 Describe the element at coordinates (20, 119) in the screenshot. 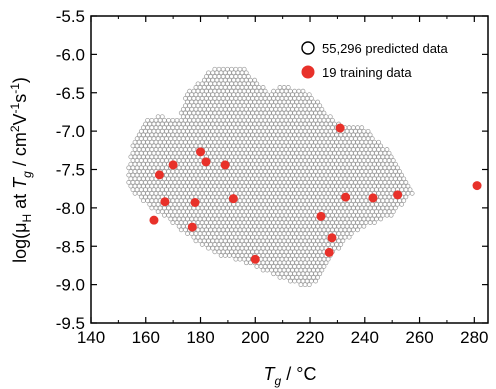

I see `y-label-v: V` at that location.